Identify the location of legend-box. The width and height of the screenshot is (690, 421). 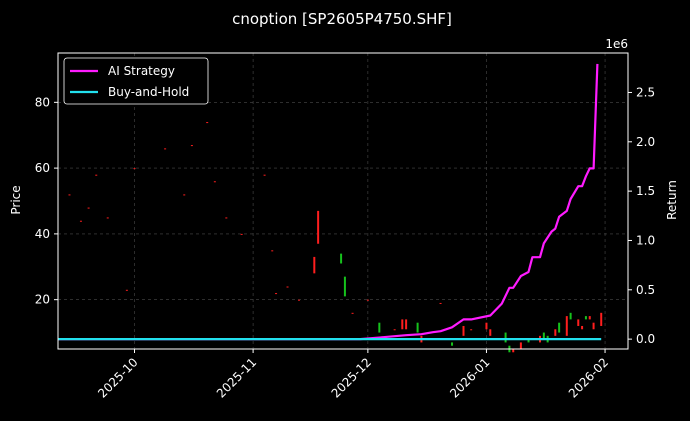
(136, 81).